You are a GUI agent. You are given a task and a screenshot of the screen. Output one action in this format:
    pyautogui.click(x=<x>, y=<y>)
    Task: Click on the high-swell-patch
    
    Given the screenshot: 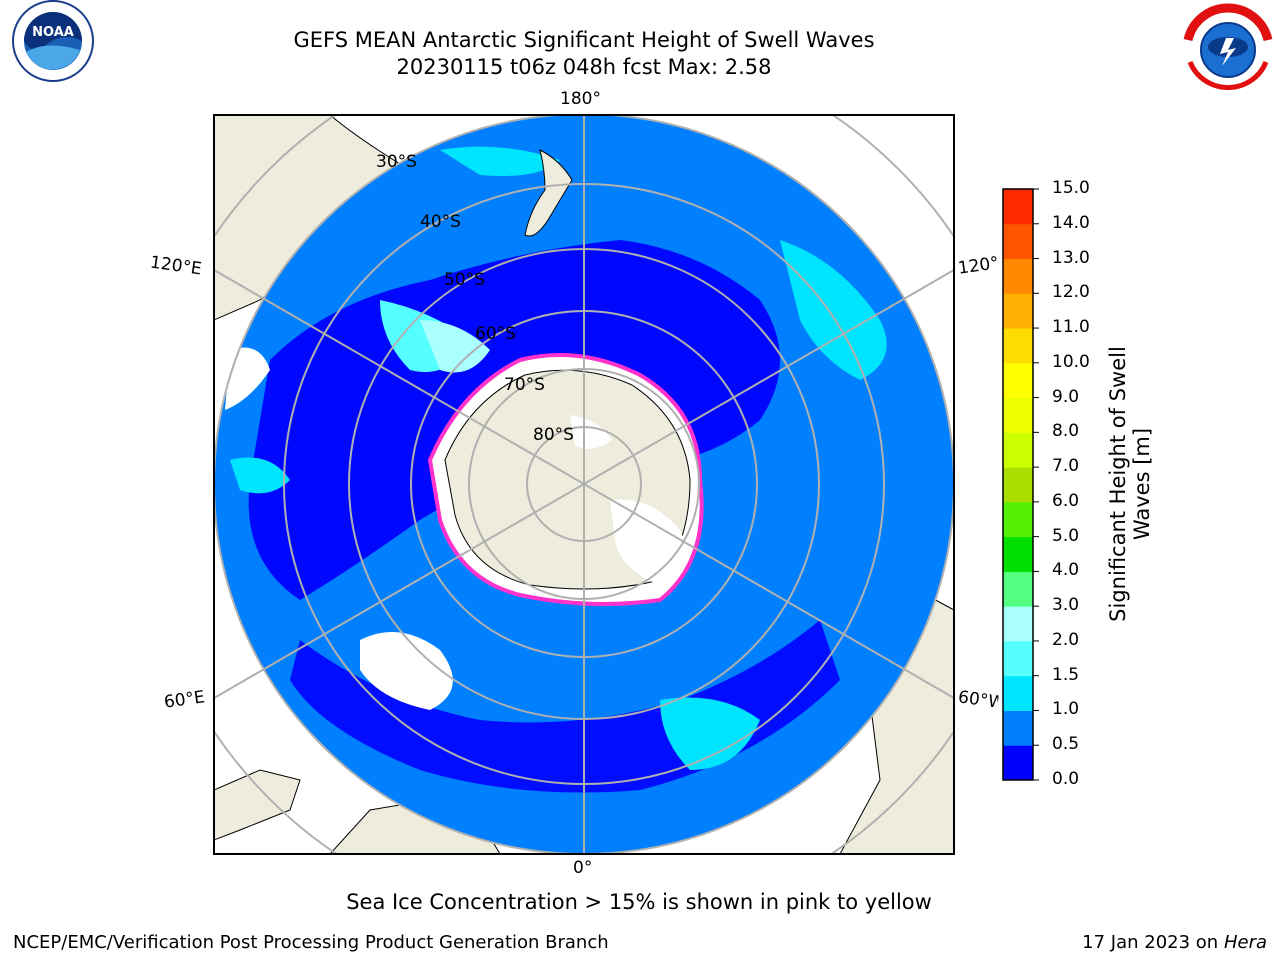 What is the action you would take?
    pyautogui.click(x=455, y=346)
    